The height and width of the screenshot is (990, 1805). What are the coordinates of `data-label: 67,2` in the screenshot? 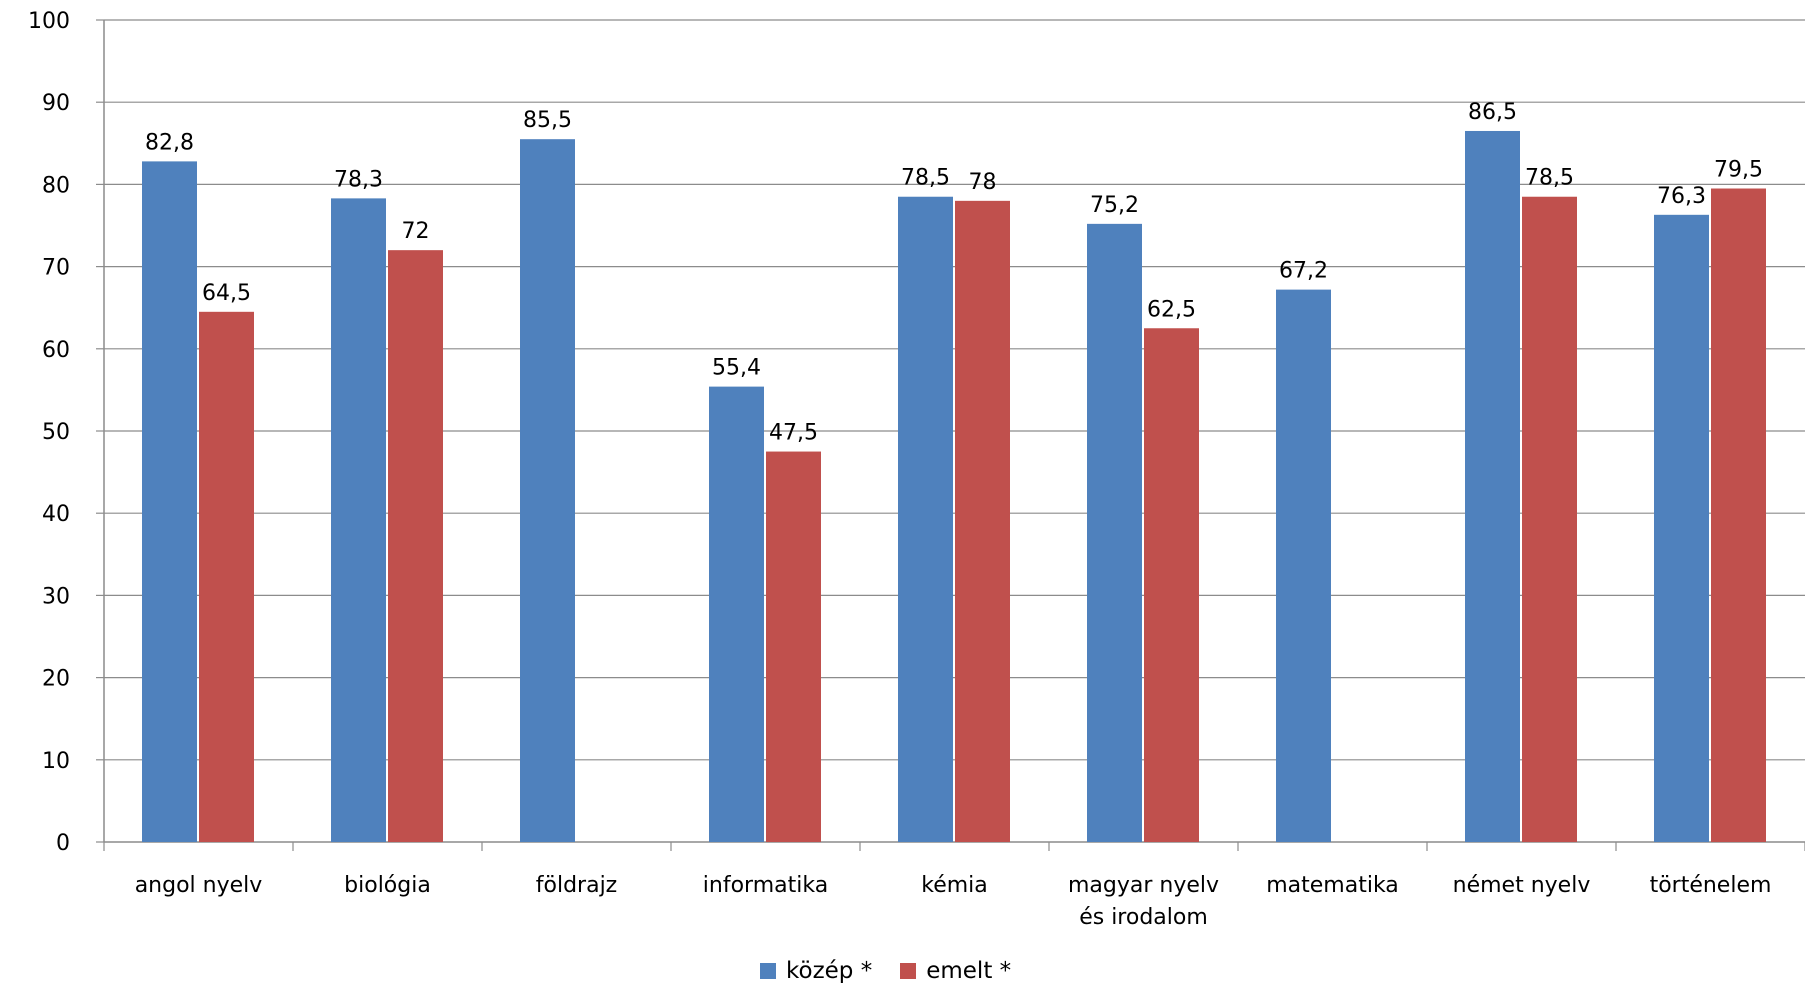 It's located at (1303, 271).